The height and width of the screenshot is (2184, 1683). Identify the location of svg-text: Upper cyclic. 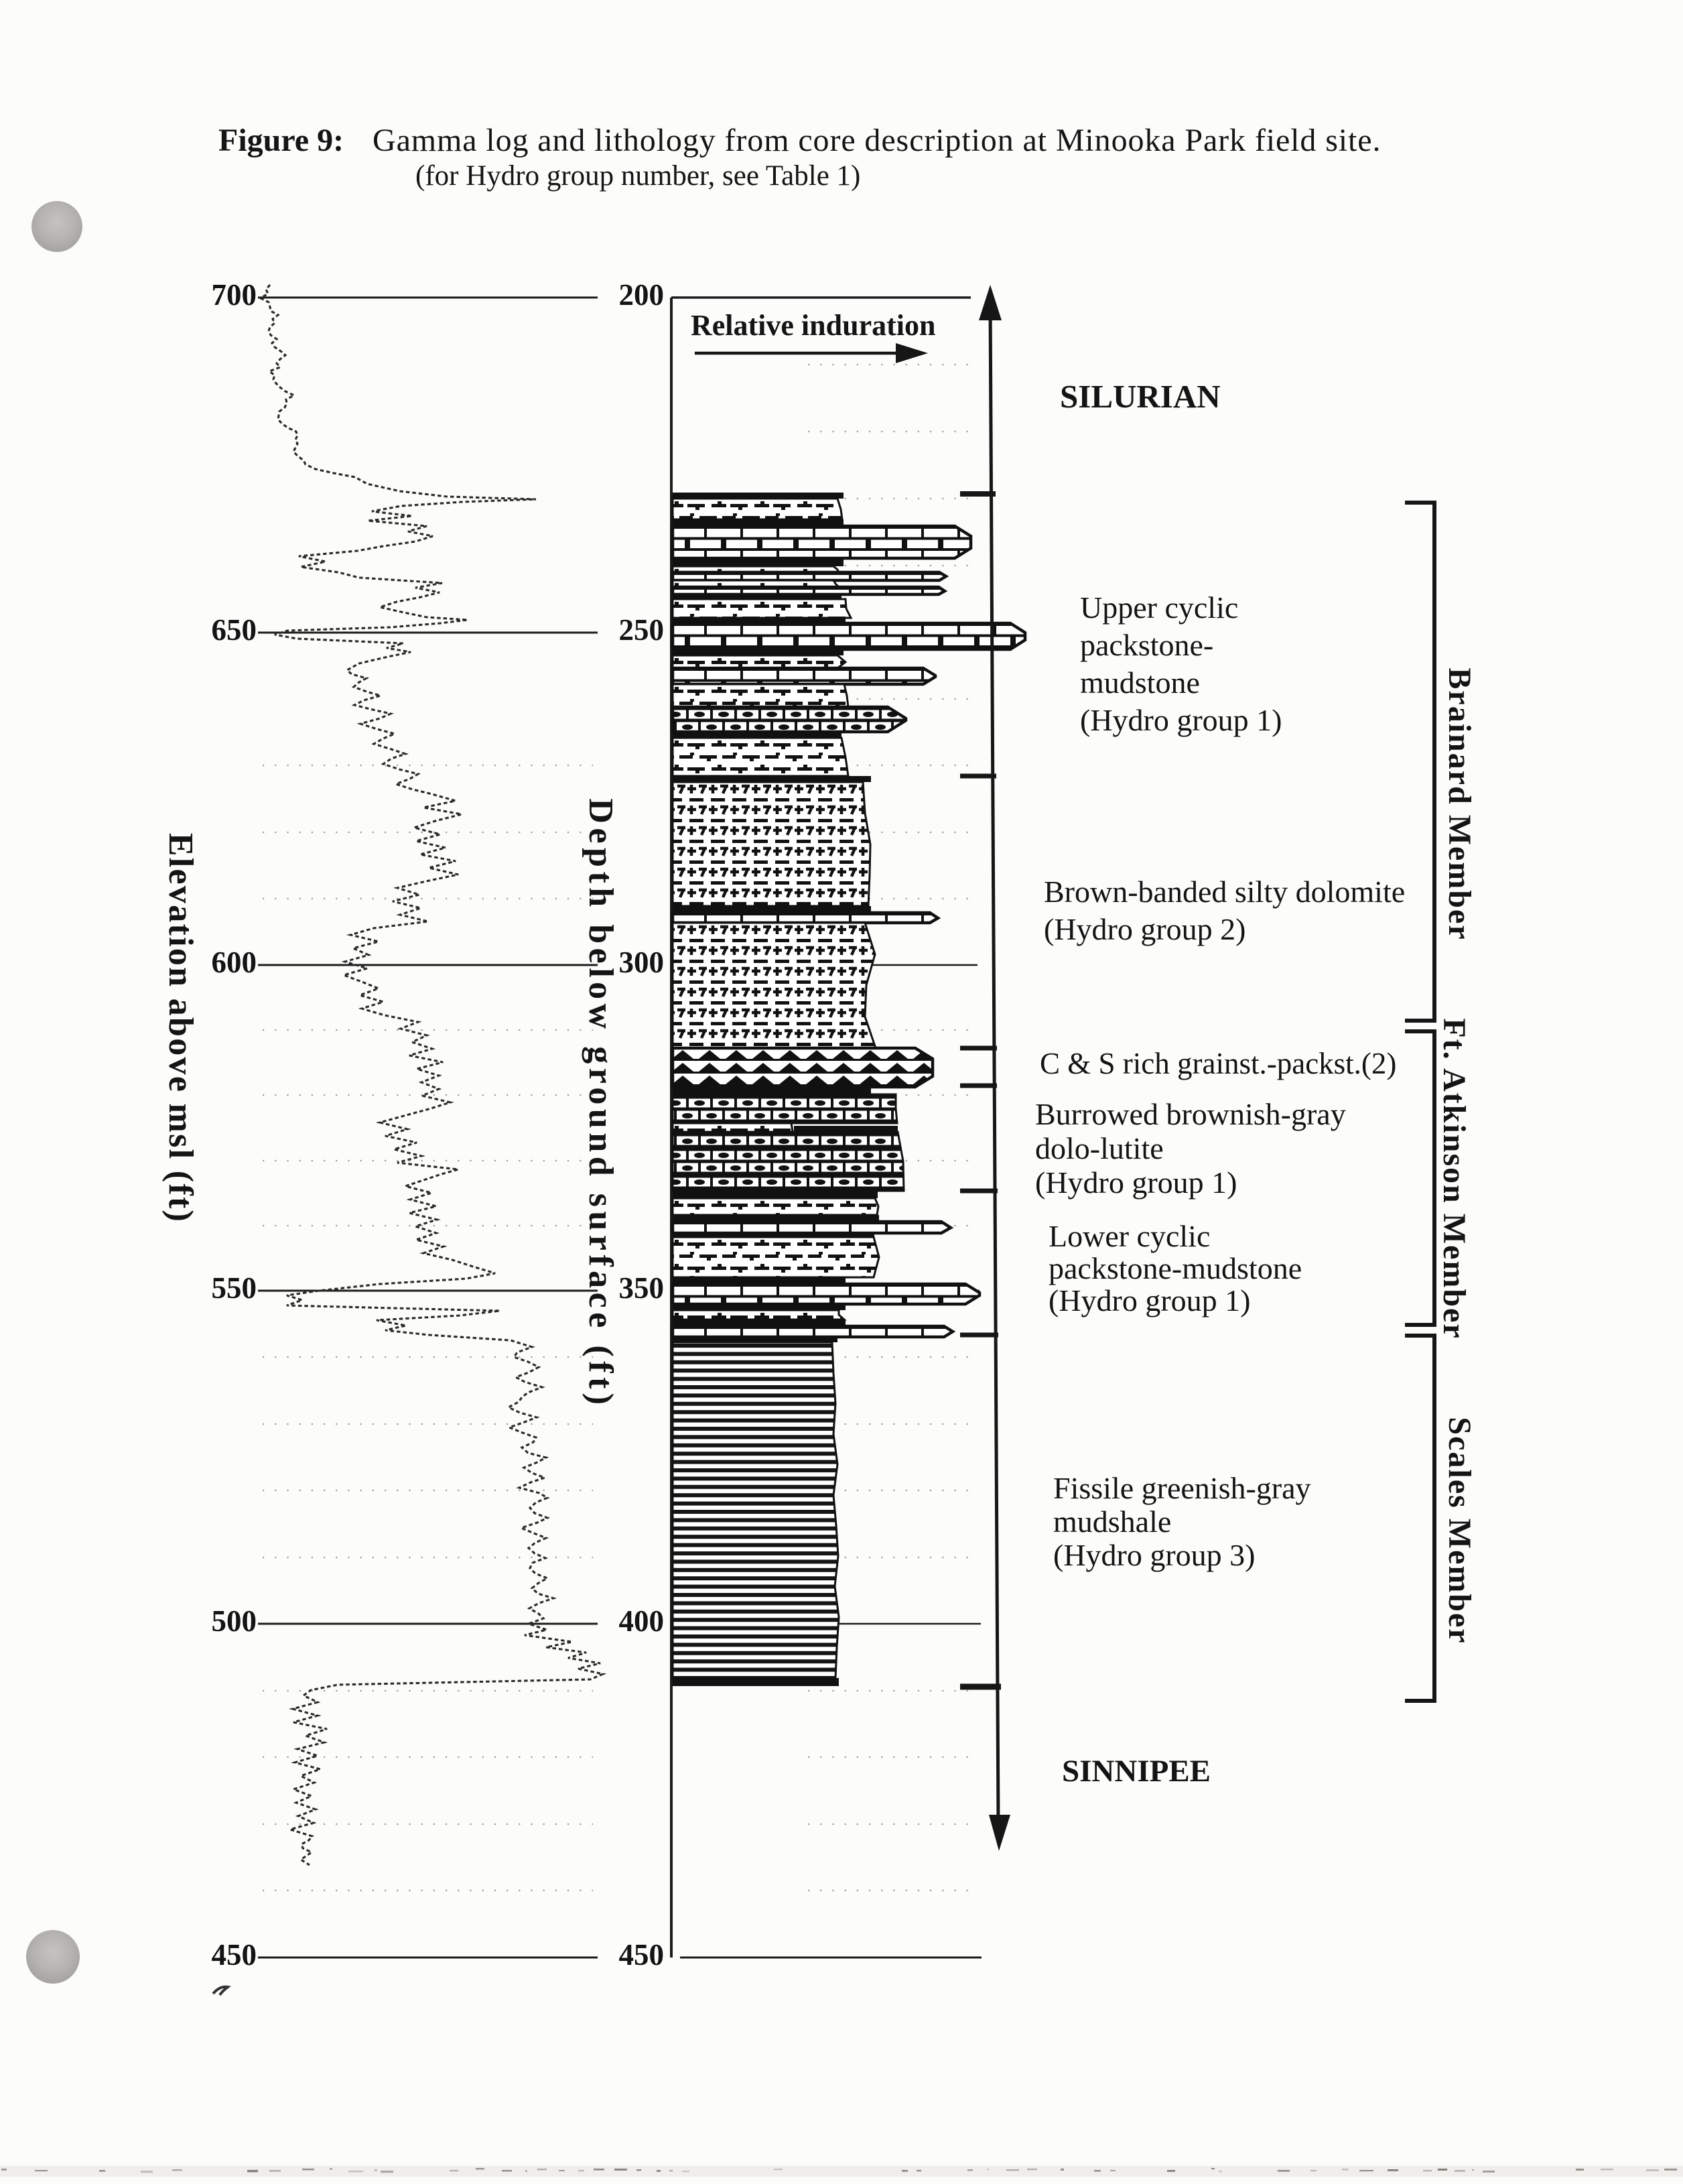
(1159, 607).